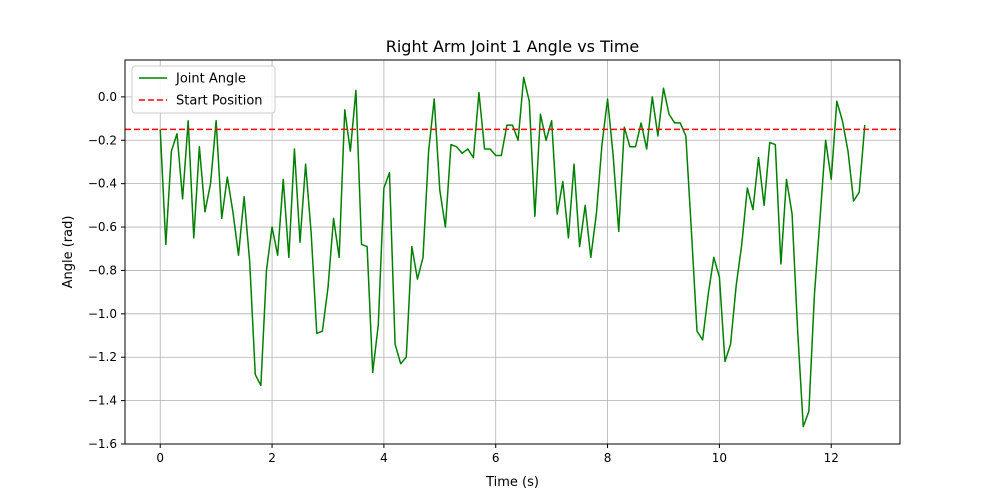 The image size is (1000, 500). Describe the element at coordinates (384, 458) in the screenshot. I see `x-tick-label: 4` at that location.